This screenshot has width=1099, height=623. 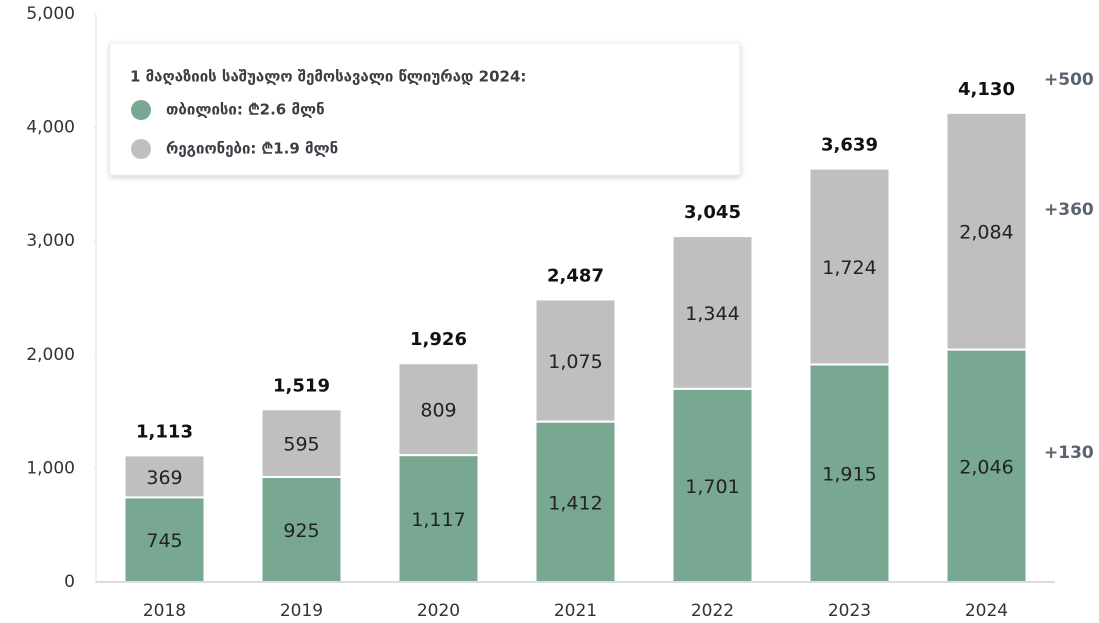 I want to click on legend-label: რეგიონები: ₾1.9 მლნ, so click(x=252, y=149).